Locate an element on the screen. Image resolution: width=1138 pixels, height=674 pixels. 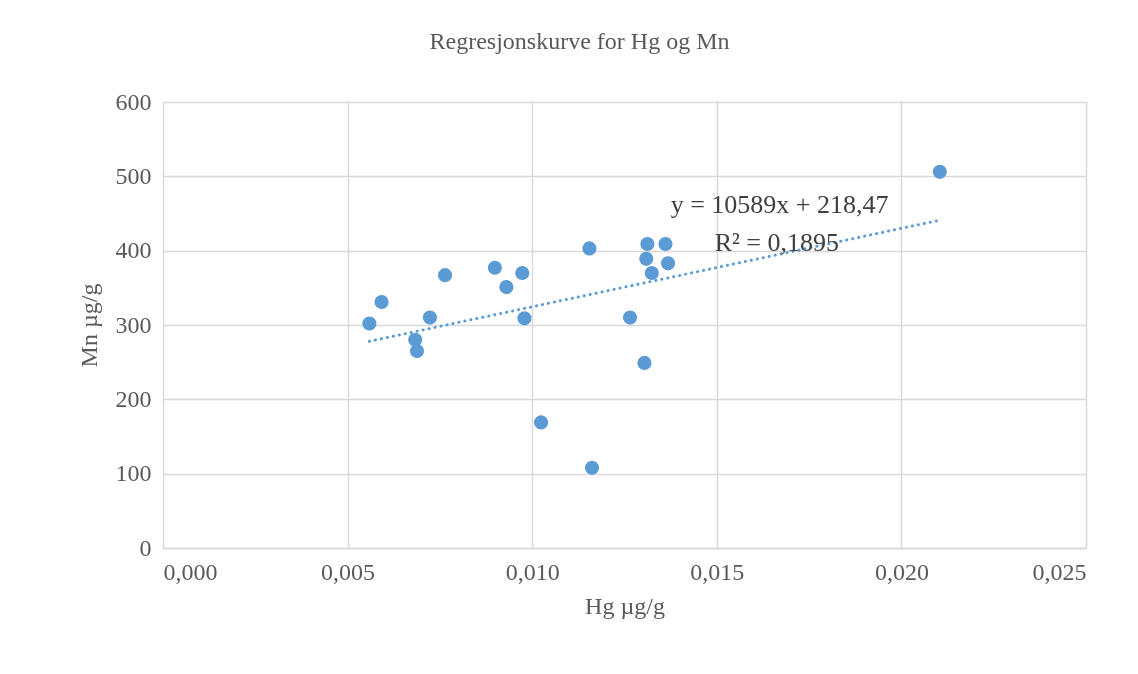
annotation: R² = 0,1895 is located at coordinates (776, 243).